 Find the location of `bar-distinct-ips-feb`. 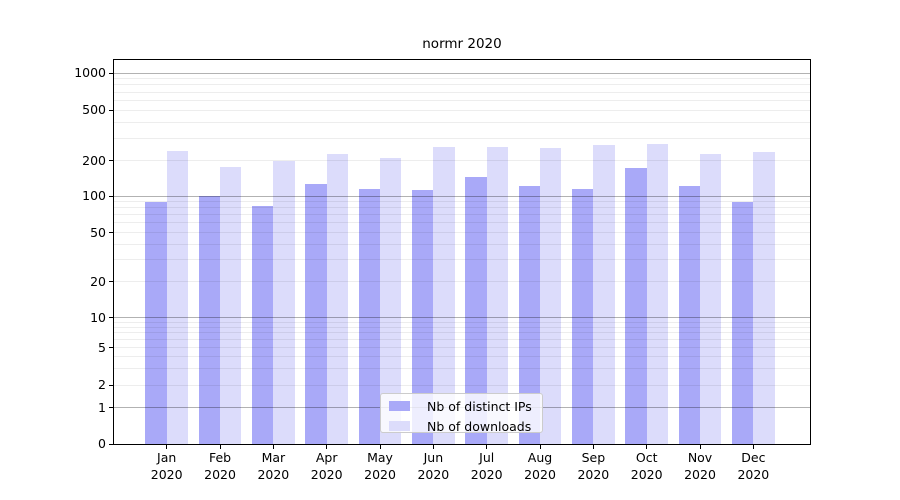

bar-distinct-ips-feb is located at coordinates (209, 320).